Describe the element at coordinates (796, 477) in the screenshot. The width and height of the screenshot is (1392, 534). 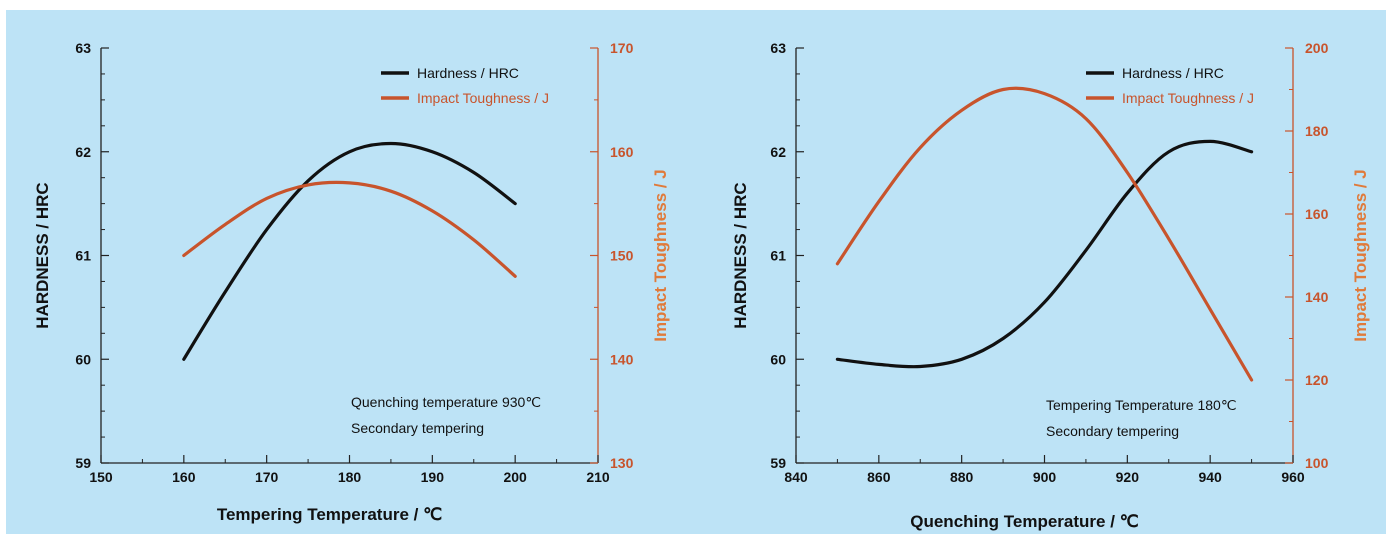
I see `x-tick-label: 840` at that location.